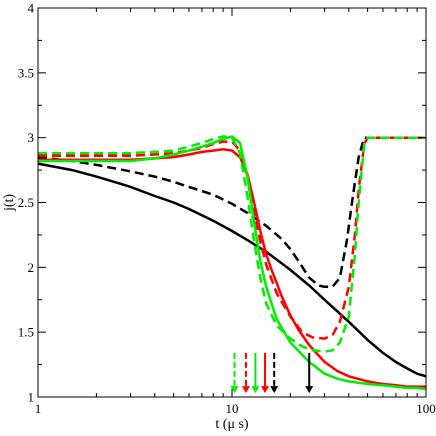 The height and width of the screenshot is (436, 436). I want to click on y-tick-label: 2, so click(31, 267).